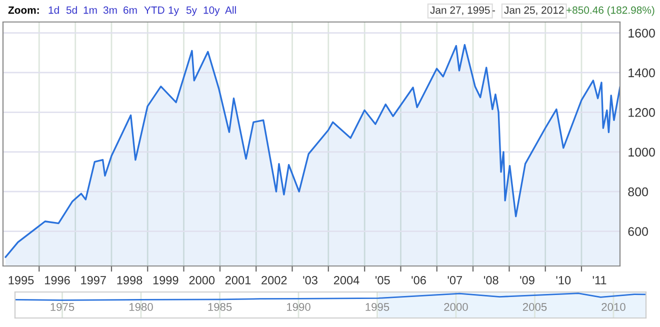 The width and height of the screenshot is (660, 327). What do you see at coordinates (641, 152) in the screenshot?
I see `y-tick-label: 1000` at bounding box center [641, 152].